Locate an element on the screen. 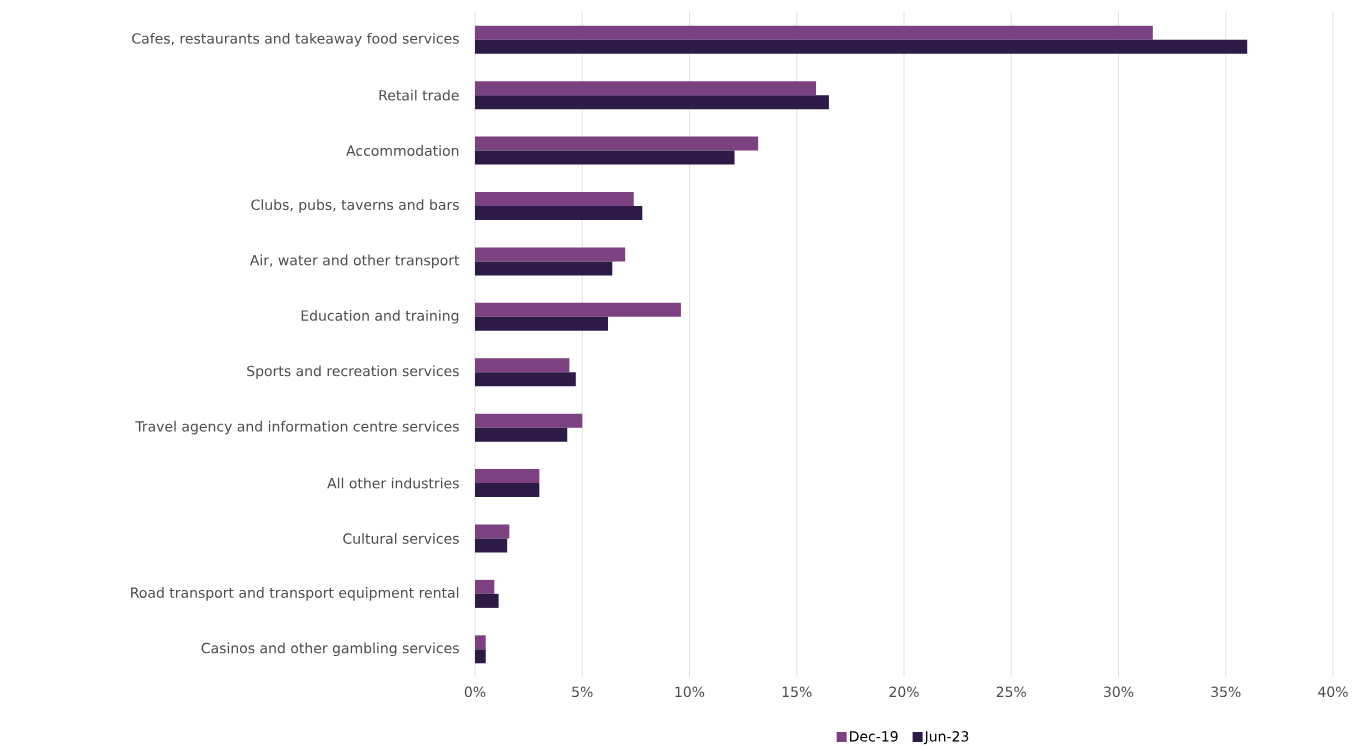 This screenshot has height=751, width=1357. y-tick-label: Accommodation is located at coordinates (402, 150).